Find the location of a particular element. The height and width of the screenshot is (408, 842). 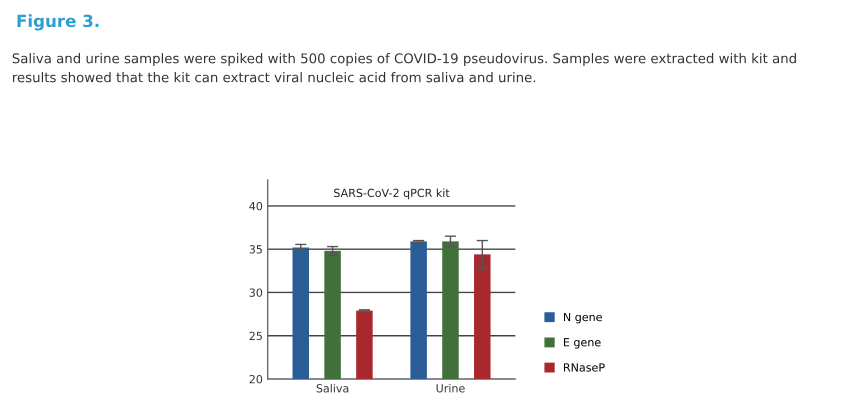

x-tick-label: Urine is located at coordinates (450, 388).